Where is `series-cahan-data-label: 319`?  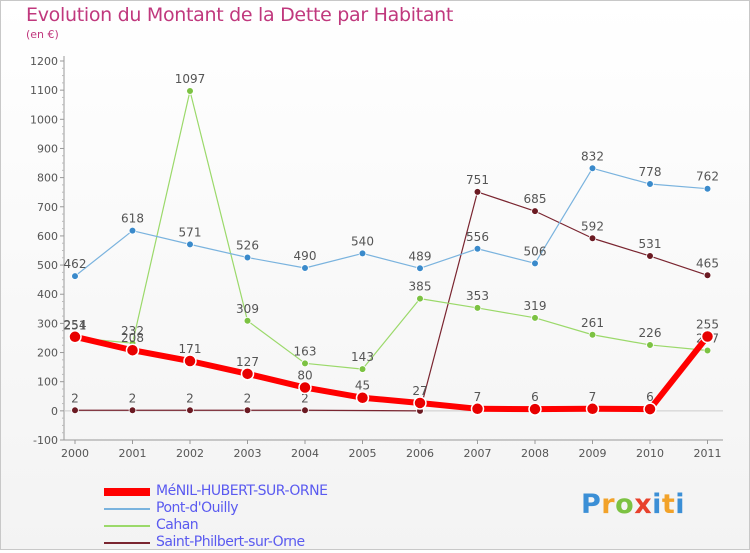 series-cahan-data-label: 319 is located at coordinates (535, 306).